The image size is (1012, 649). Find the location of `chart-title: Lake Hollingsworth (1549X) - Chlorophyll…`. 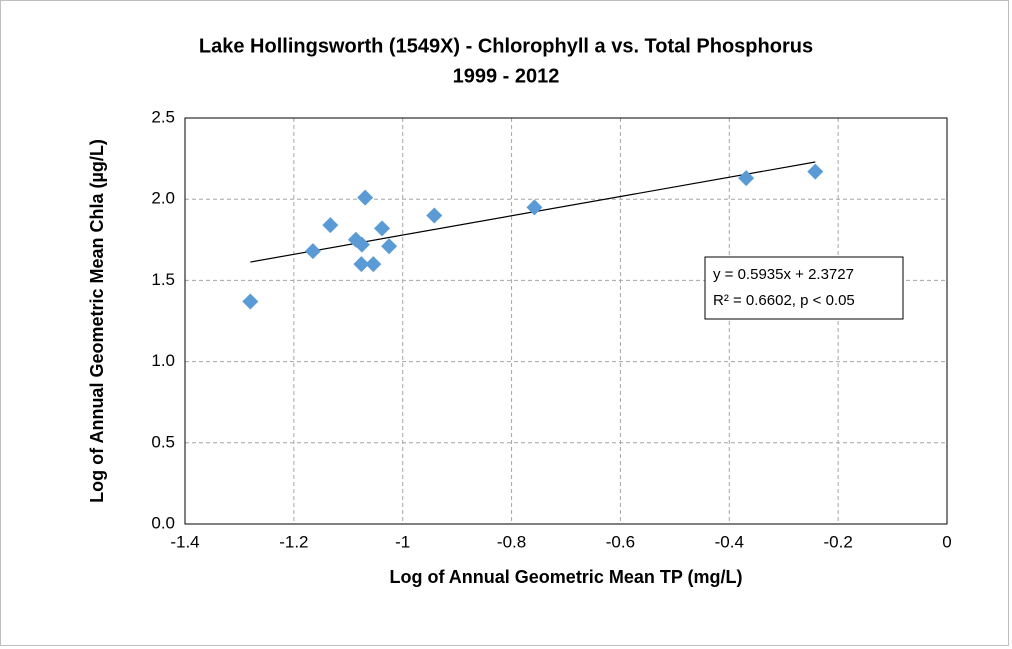

chart-title: Lake Hollingsworth (1549X) - Chlorophyll… is located at coordinates (506, 46).